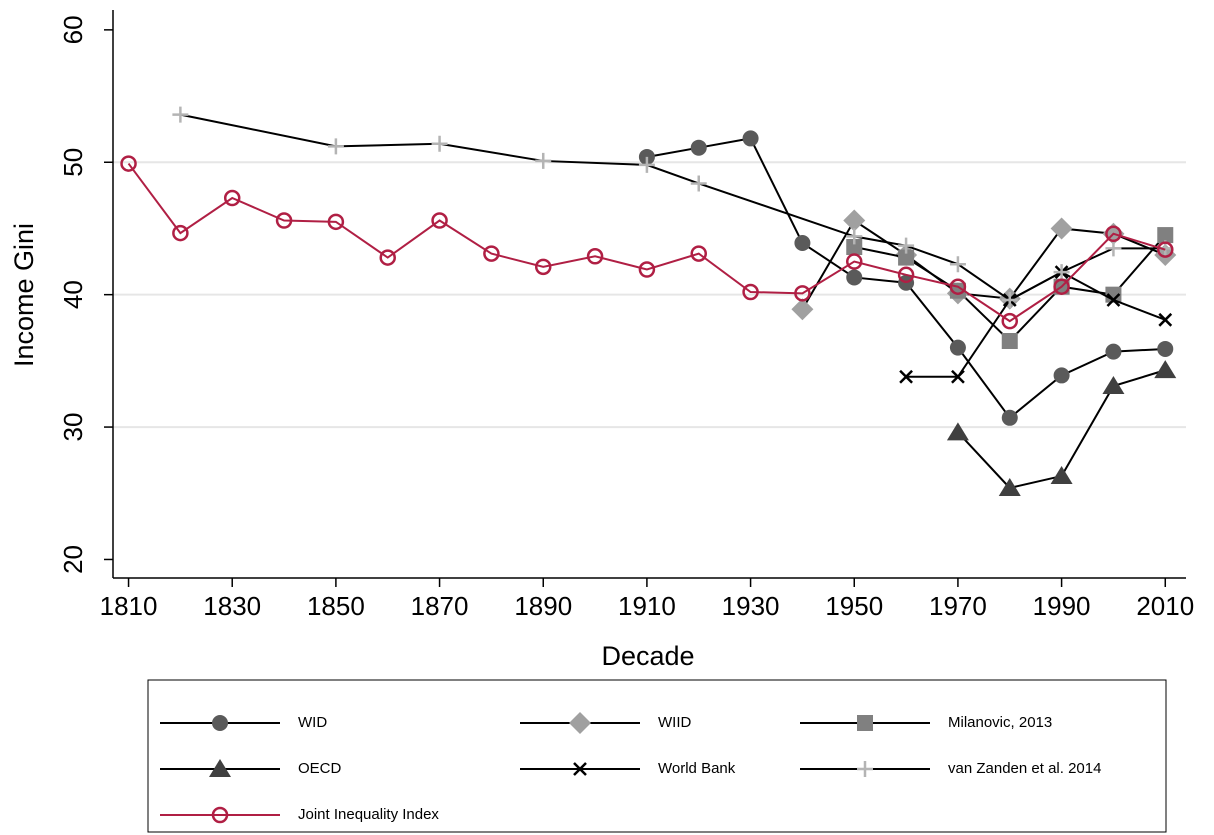 This screenshot has height=835, width=1214. Describe the element at coordinates (73, 29) in the screenshot. I see `y-tick-label: 60` at that location.